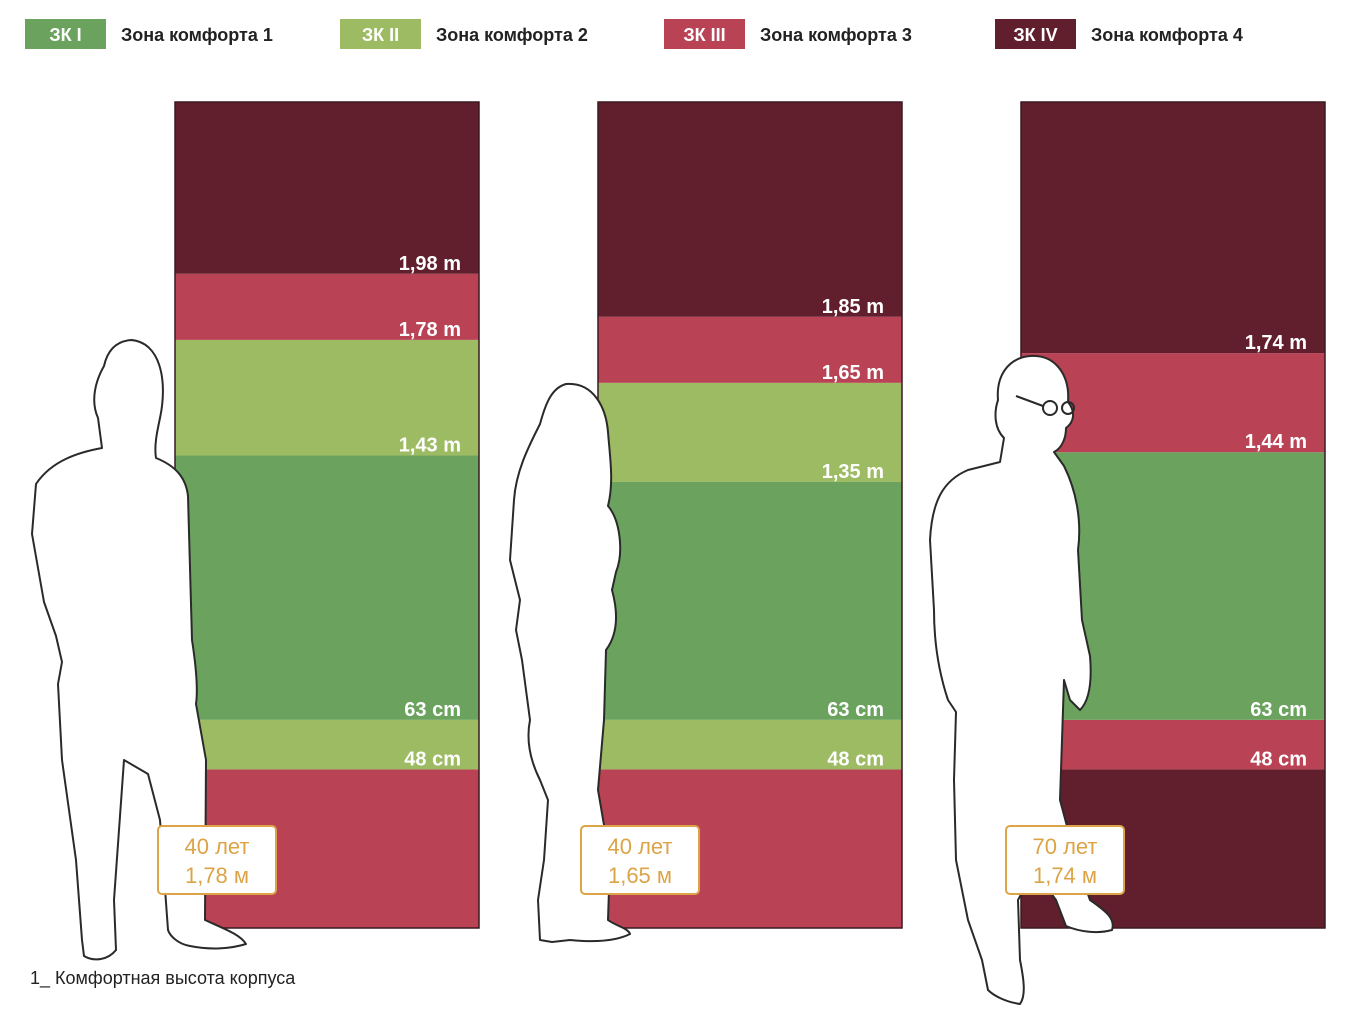 This screenshot has height=1018, width=1360. I want to click on person-height: 1,78 м, so click(217, 875).